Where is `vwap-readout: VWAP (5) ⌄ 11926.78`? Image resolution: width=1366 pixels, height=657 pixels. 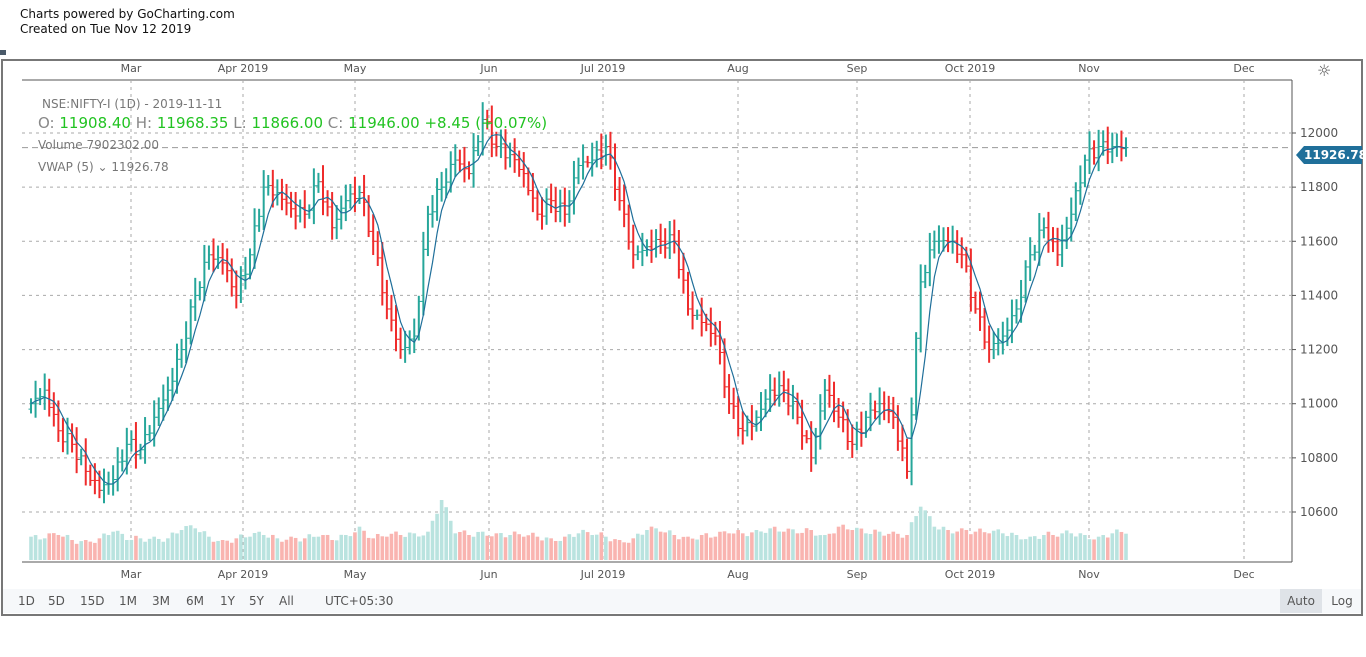 vwap-readout: VWAP (5) ⌄ 11926.78 is located at coordinates (292, 167).